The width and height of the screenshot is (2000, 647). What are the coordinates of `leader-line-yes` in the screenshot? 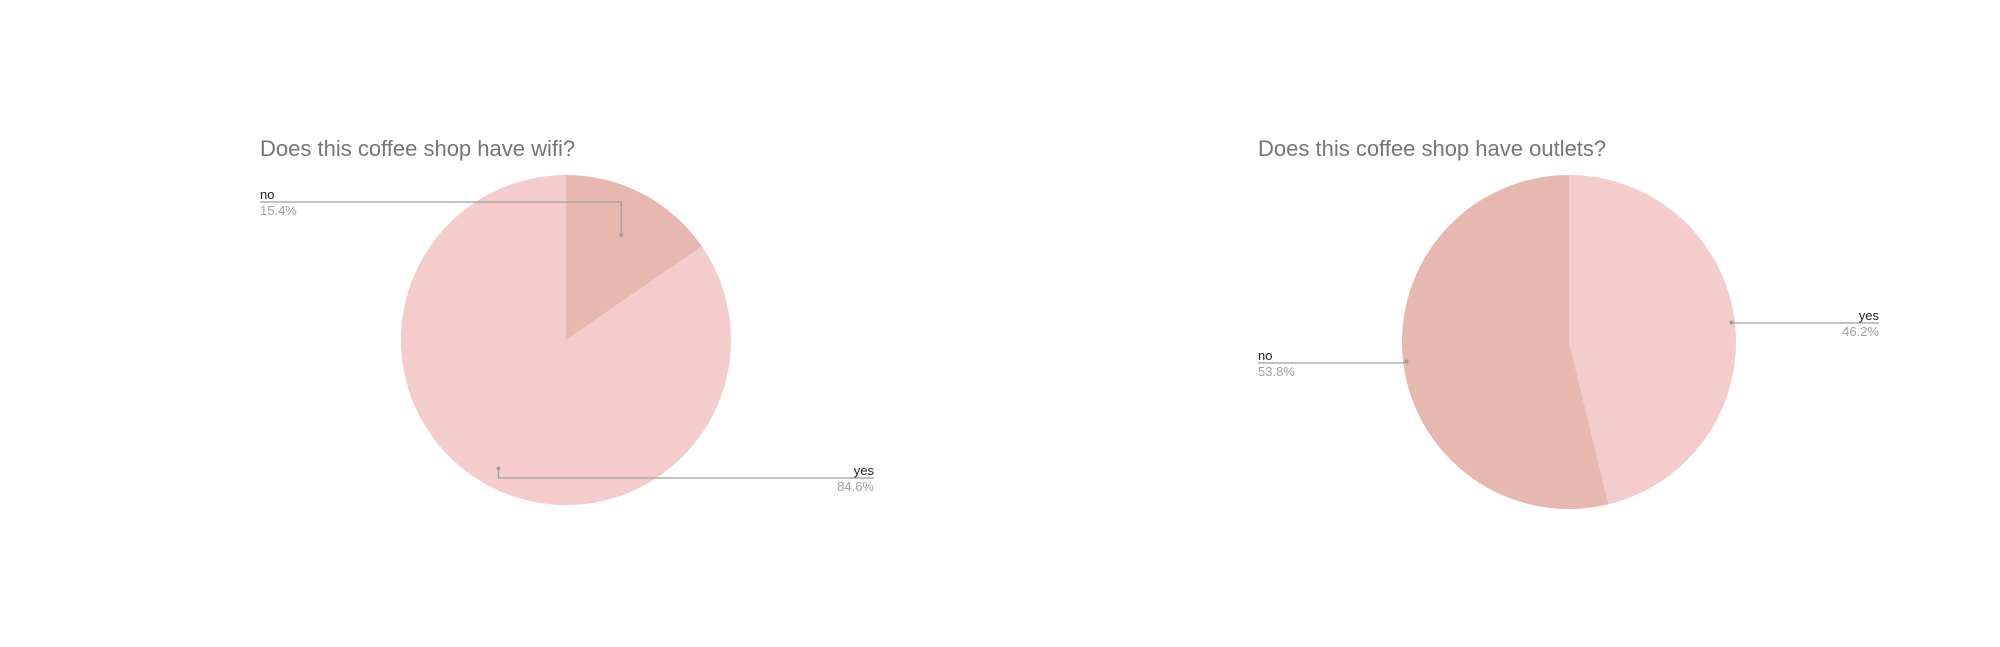 It's located at (685, 473).